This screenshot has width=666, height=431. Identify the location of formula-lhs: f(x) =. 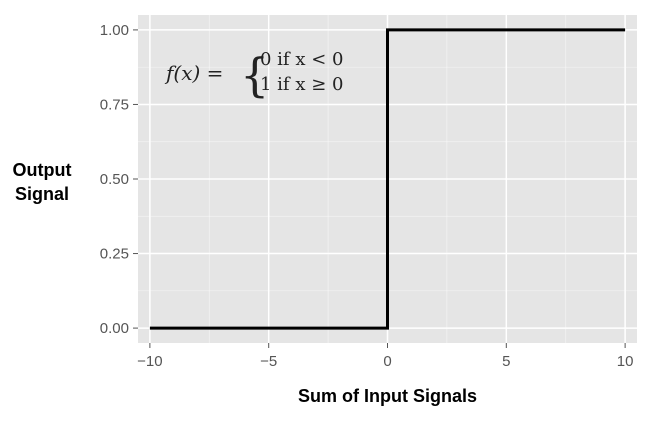
(193, 73).